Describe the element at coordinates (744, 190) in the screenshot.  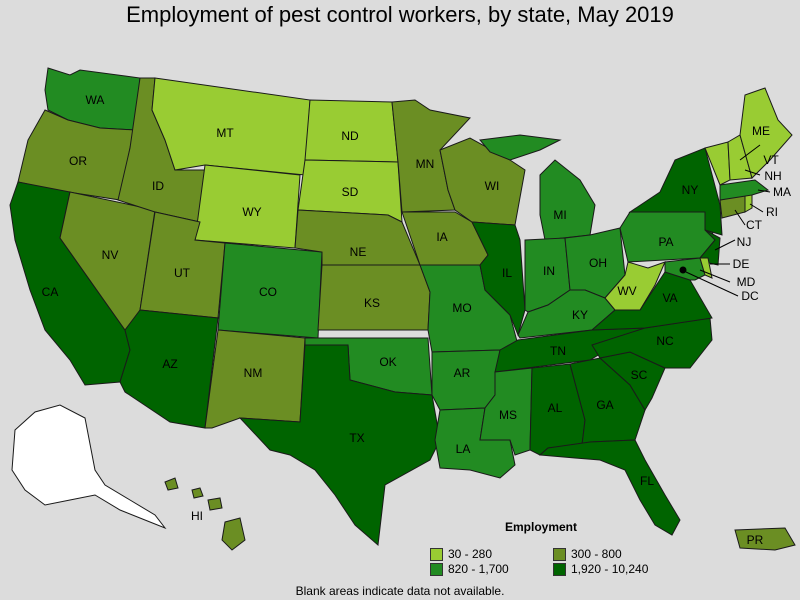
I see `state-MA` at that location.